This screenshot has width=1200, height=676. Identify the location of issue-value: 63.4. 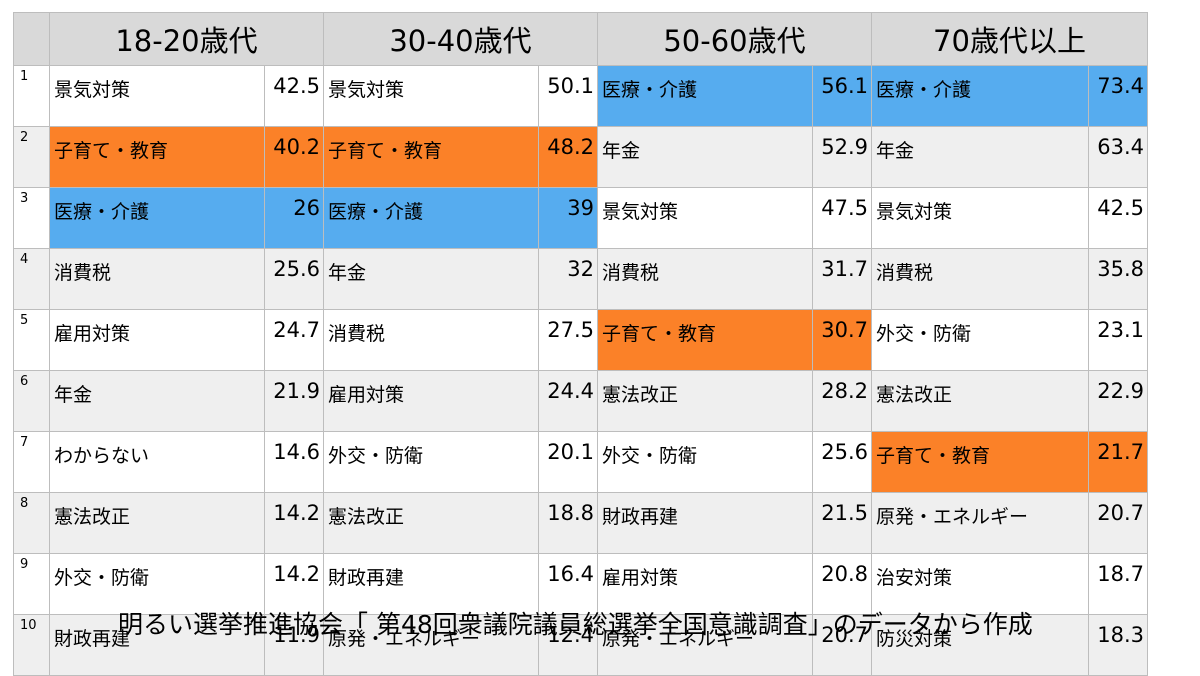
(1118, 157).